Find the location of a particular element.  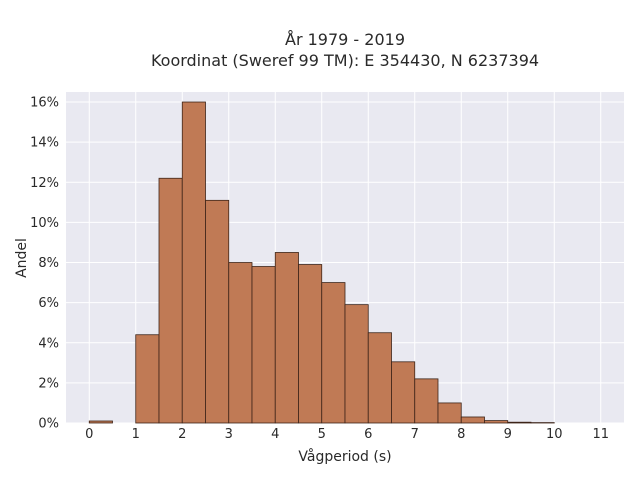

x-tick-label: 1 is located at coordinates (136, 434).